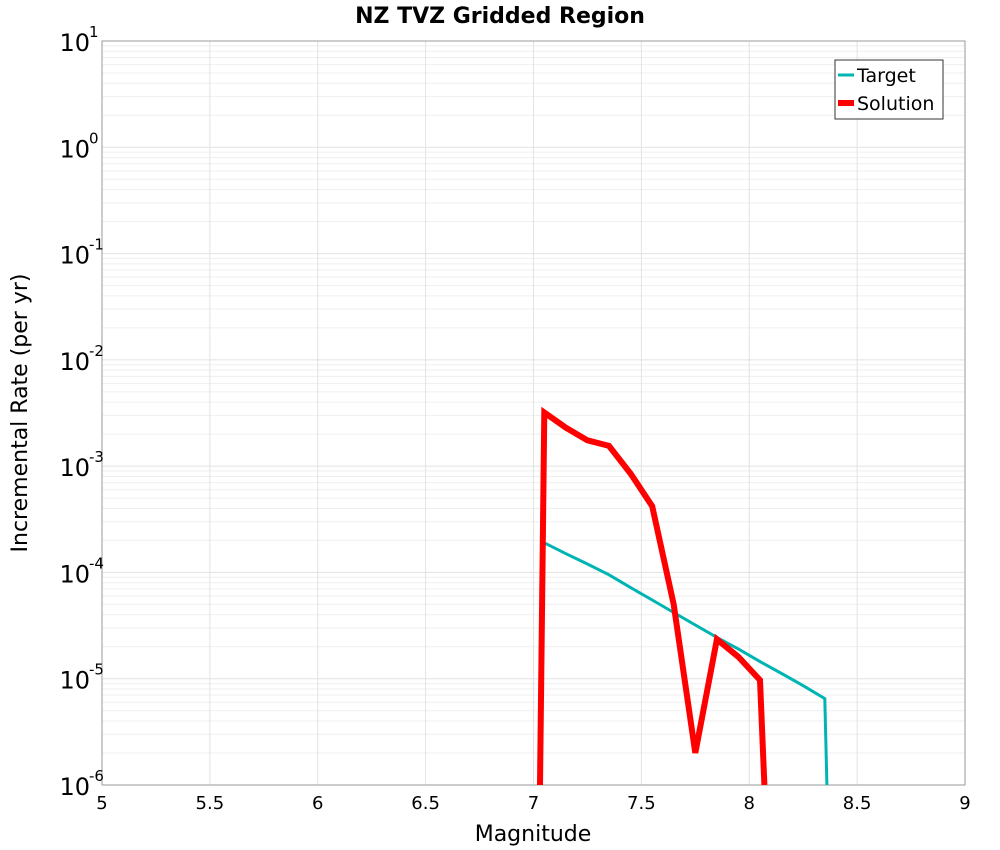 Image resolution: width=1000 pixels, height=850 pixels. Describe the element at coordinates (749, 803) in the screenshot. I see `x-tick-label: 8` at that location.